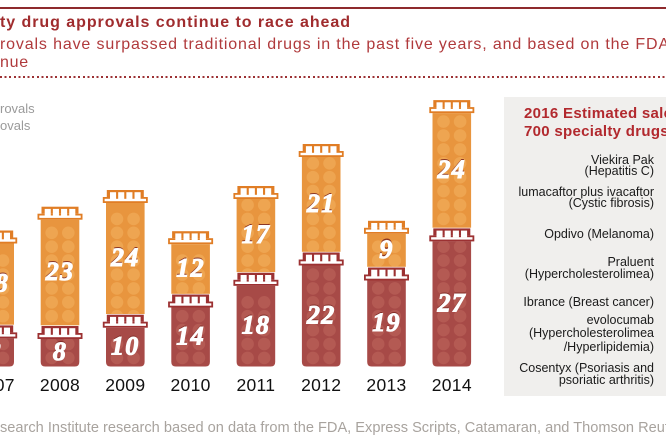 This screenshot has height=444, width=666. I want to click on svg-text: 2010, so click(191, 385).